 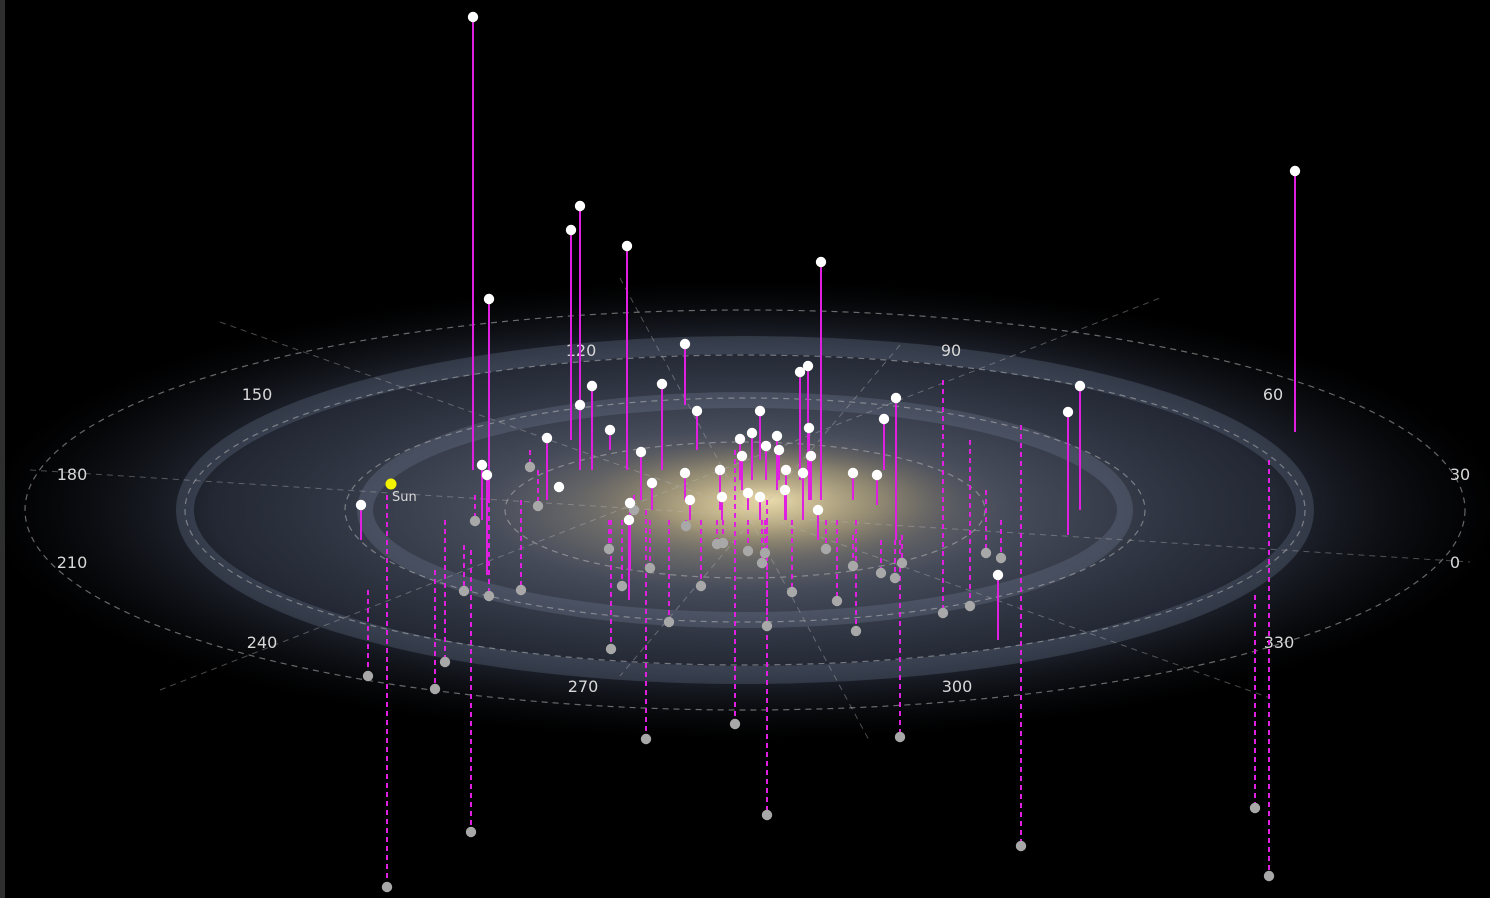 What do you see at coordinates (2, 449) in the screenshot?
I see `left-border` at bounding box center [2, 449].